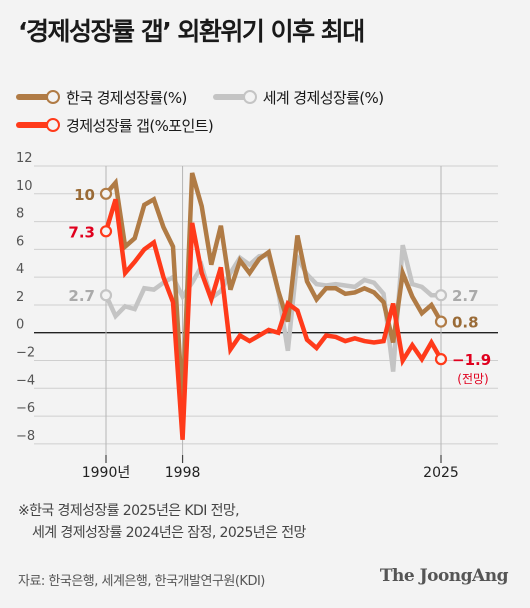 The height and width of the screenshot is (608, 530). I want to click on legend-swatch-gap, so click(38, 125).